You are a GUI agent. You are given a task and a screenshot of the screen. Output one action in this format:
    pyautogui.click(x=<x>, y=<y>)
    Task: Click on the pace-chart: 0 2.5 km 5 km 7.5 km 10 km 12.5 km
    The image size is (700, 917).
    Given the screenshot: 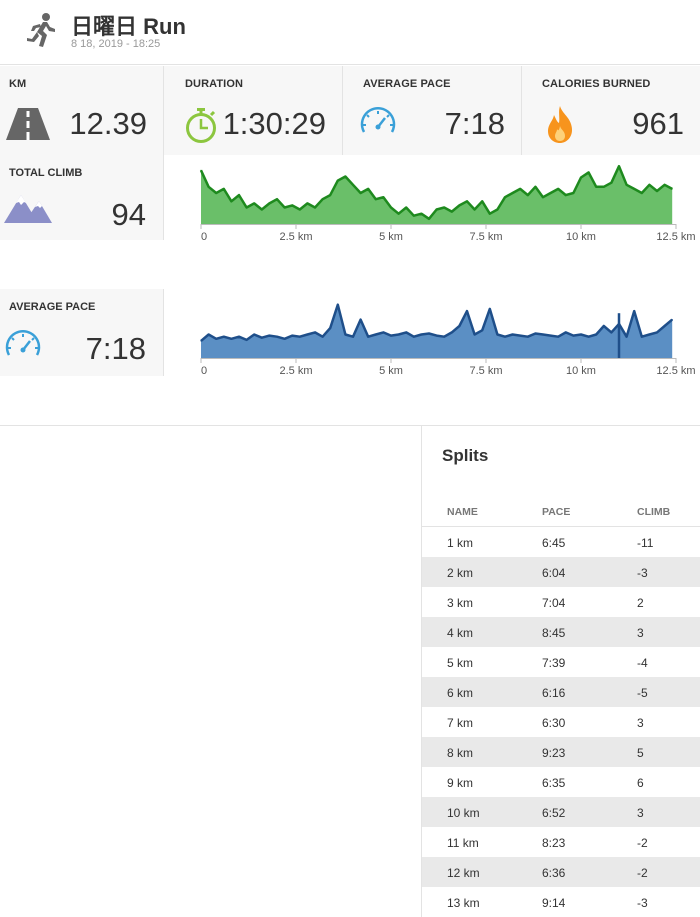 What is the action you would take?
    pyautogui.click(x=448, y=340)
    